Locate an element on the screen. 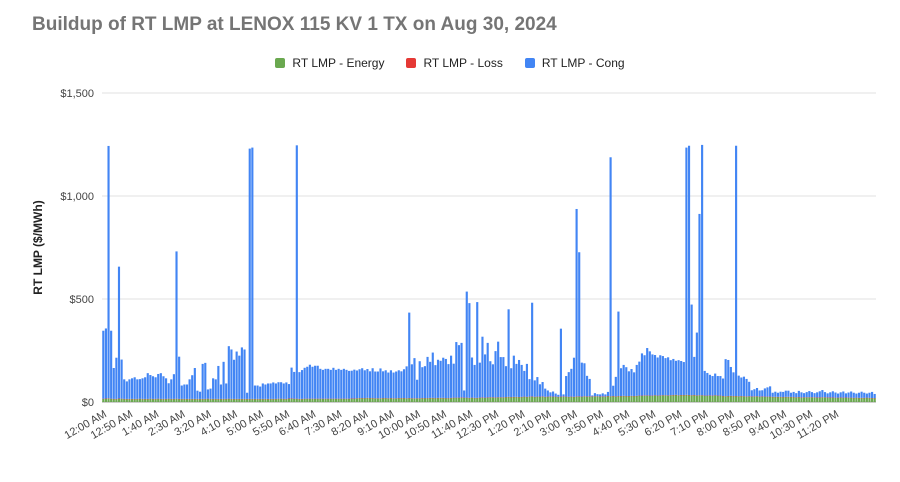 This screenshot has width=900, height=482. legend-label: RT LMP - Energy is located at coordinates (338, 63).